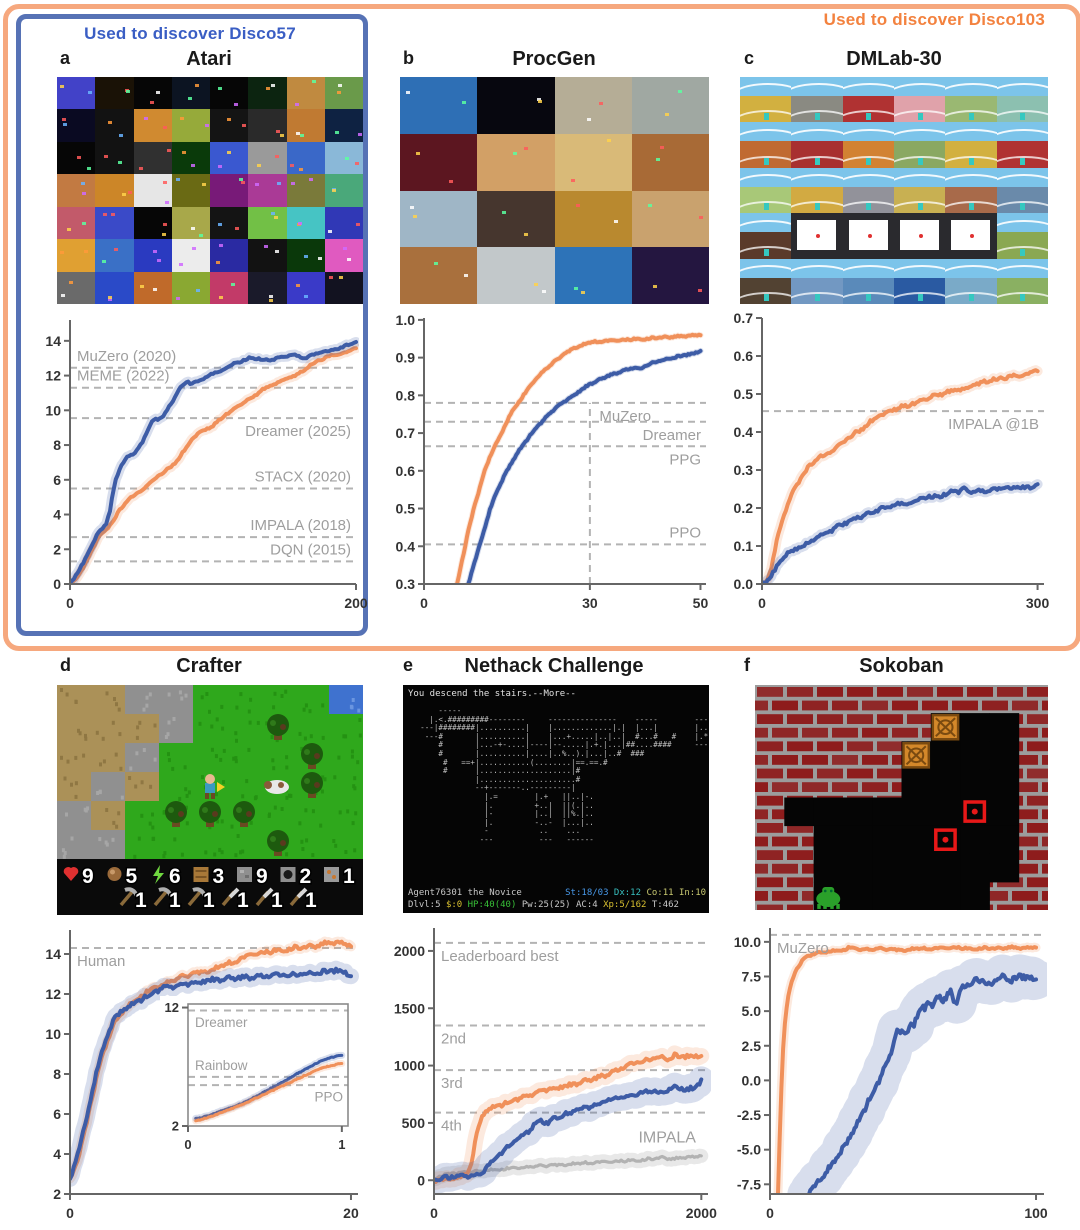 Image resolution: width=1080 pixels, height=1230 pixels. Describe the element at coordinates (685, 459) in the screenshot. I see `svg-text: PPG` at that location.